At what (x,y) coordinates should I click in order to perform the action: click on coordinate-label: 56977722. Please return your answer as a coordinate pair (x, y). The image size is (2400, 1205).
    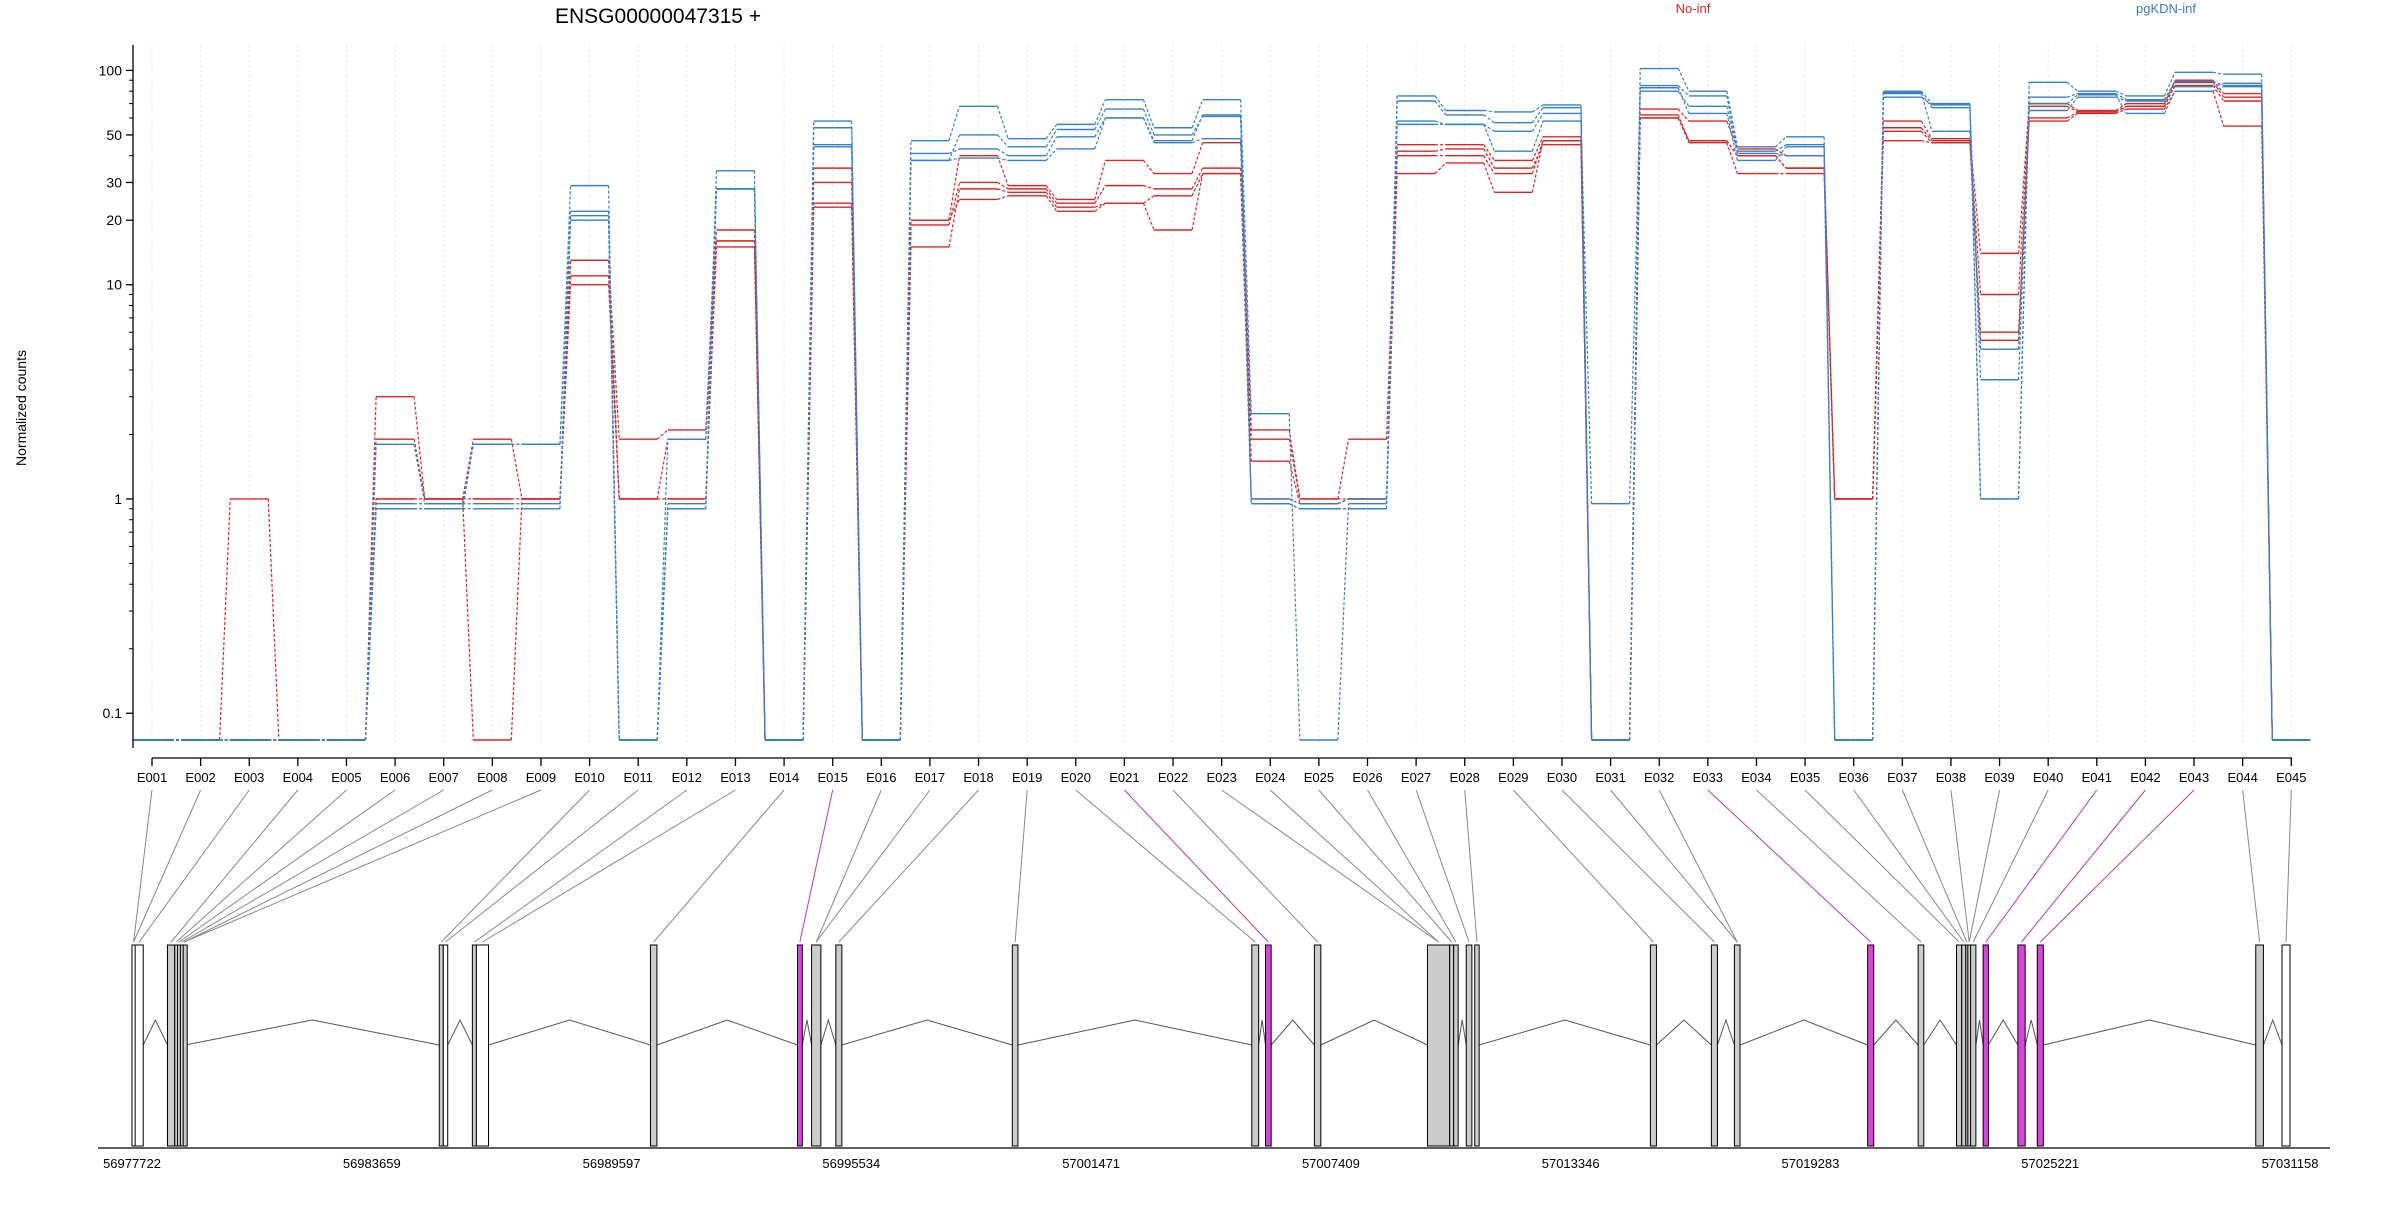
    Looking at the image, I should click on (132, 1163).